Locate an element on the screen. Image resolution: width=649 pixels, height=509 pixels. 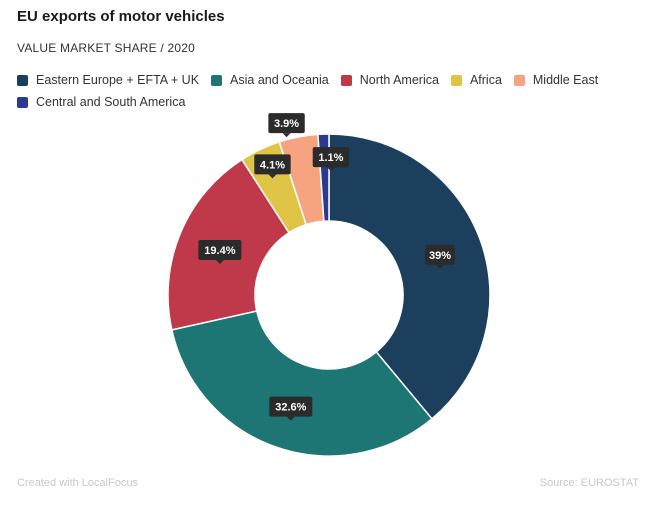
data-label-3: 4.1% is located at coordinates (272, 166).